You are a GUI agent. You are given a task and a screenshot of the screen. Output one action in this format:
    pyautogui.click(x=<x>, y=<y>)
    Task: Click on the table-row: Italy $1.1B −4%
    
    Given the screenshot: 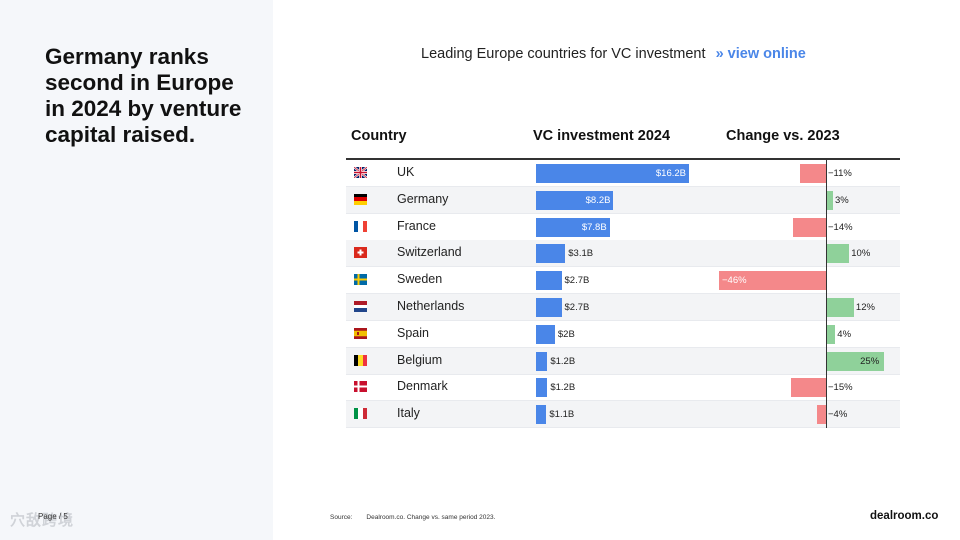 What is the action you would take?
    pyautogui.click(x=623, y=415)
    